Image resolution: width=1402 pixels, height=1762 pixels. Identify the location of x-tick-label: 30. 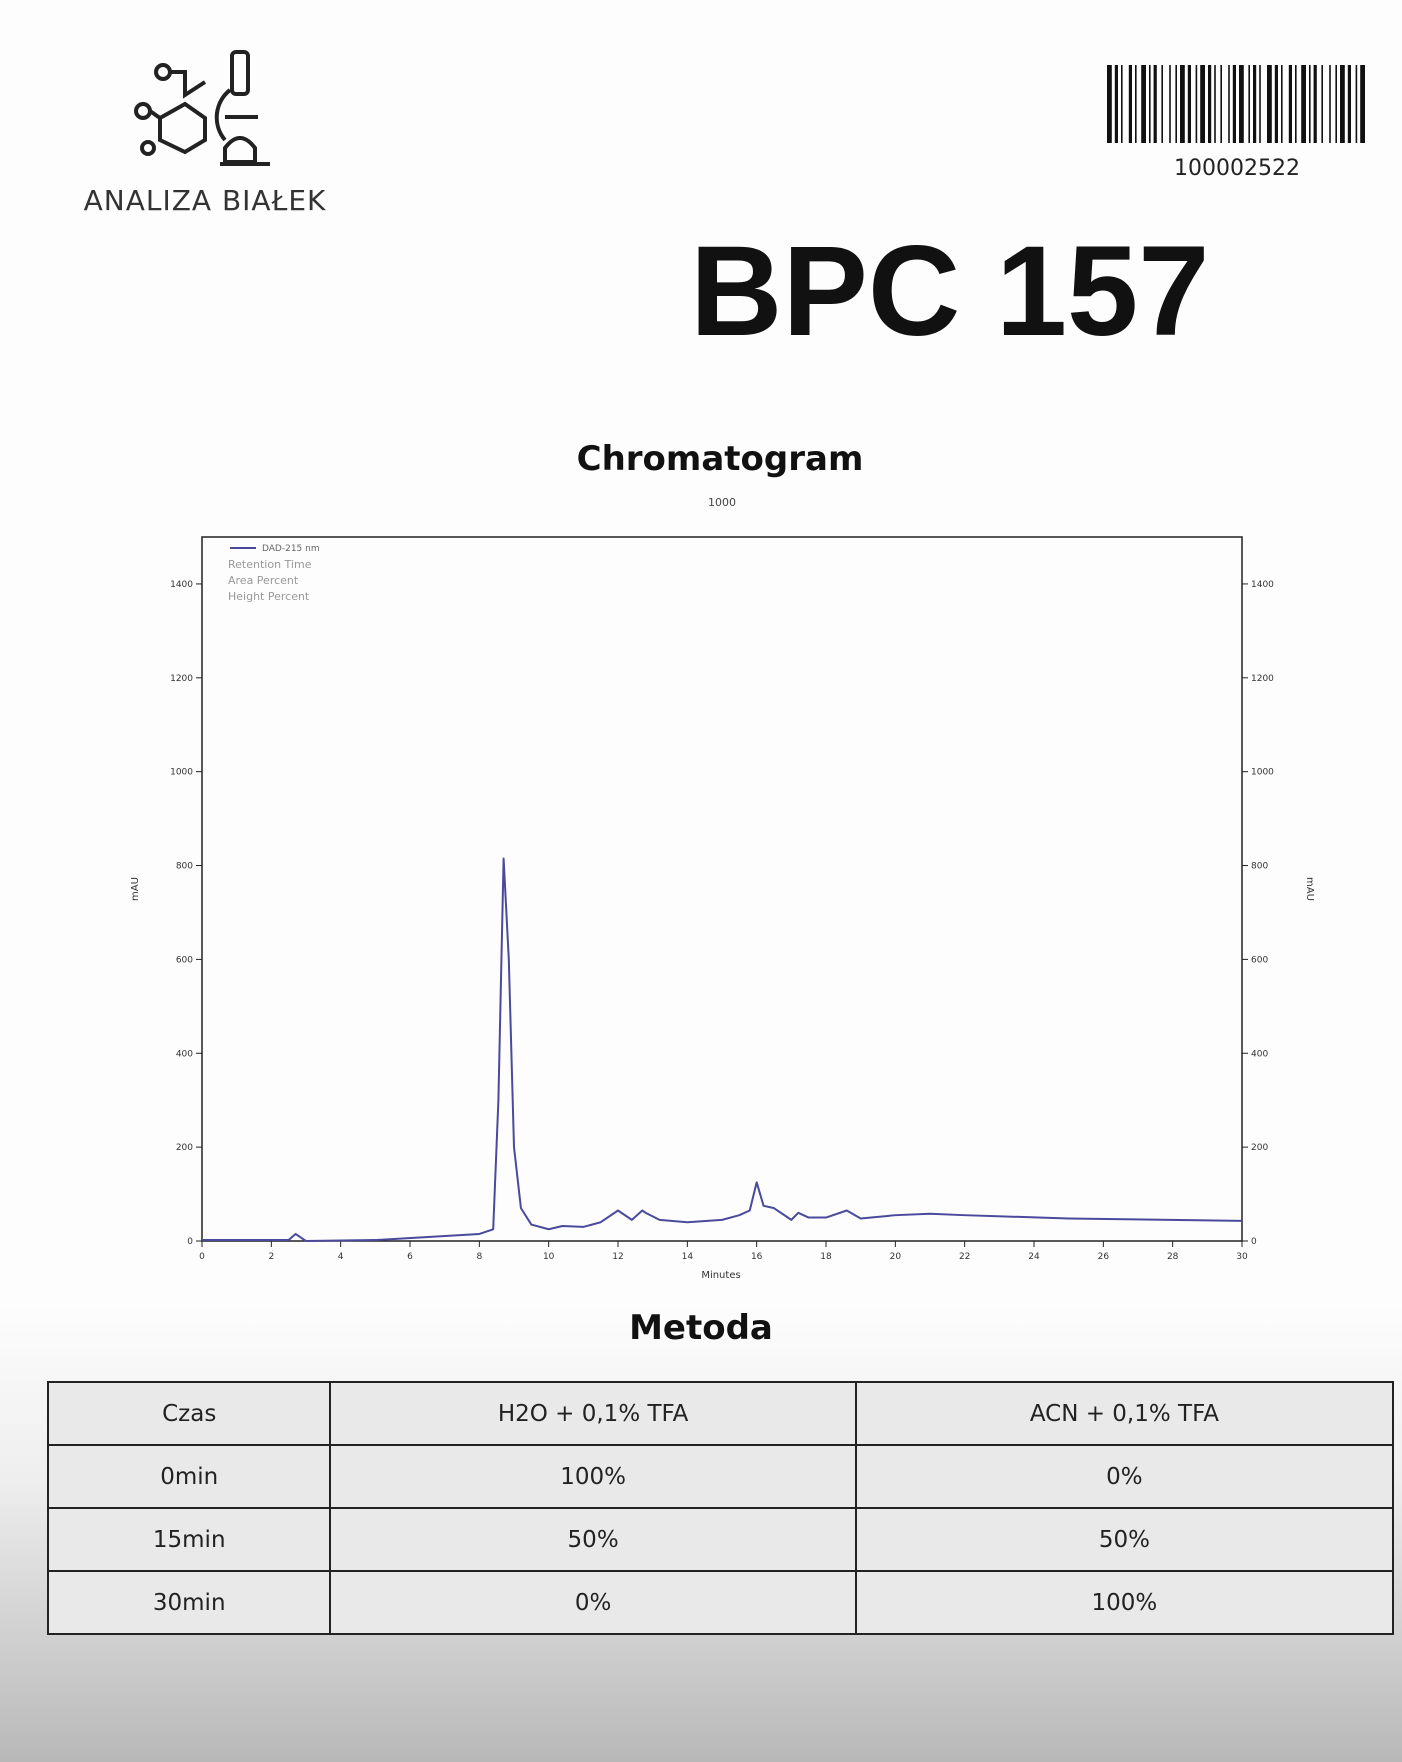
(1242, 1257).